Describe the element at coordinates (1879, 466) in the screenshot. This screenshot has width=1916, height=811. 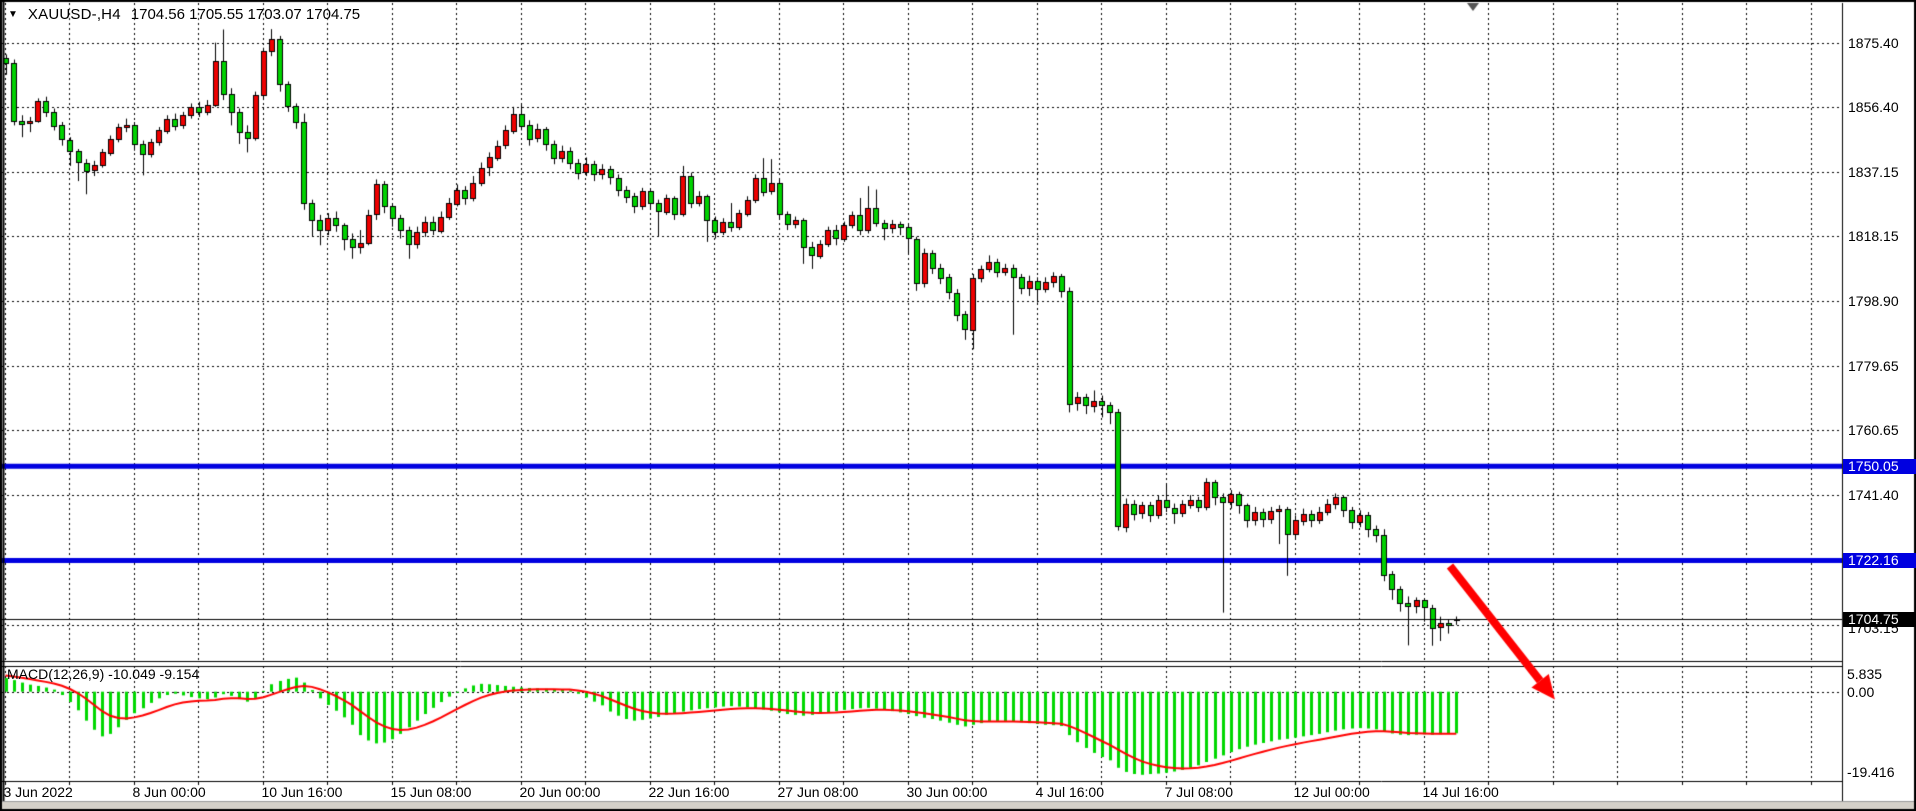
I see `resistance-price-tag: 1750.05` at that location.